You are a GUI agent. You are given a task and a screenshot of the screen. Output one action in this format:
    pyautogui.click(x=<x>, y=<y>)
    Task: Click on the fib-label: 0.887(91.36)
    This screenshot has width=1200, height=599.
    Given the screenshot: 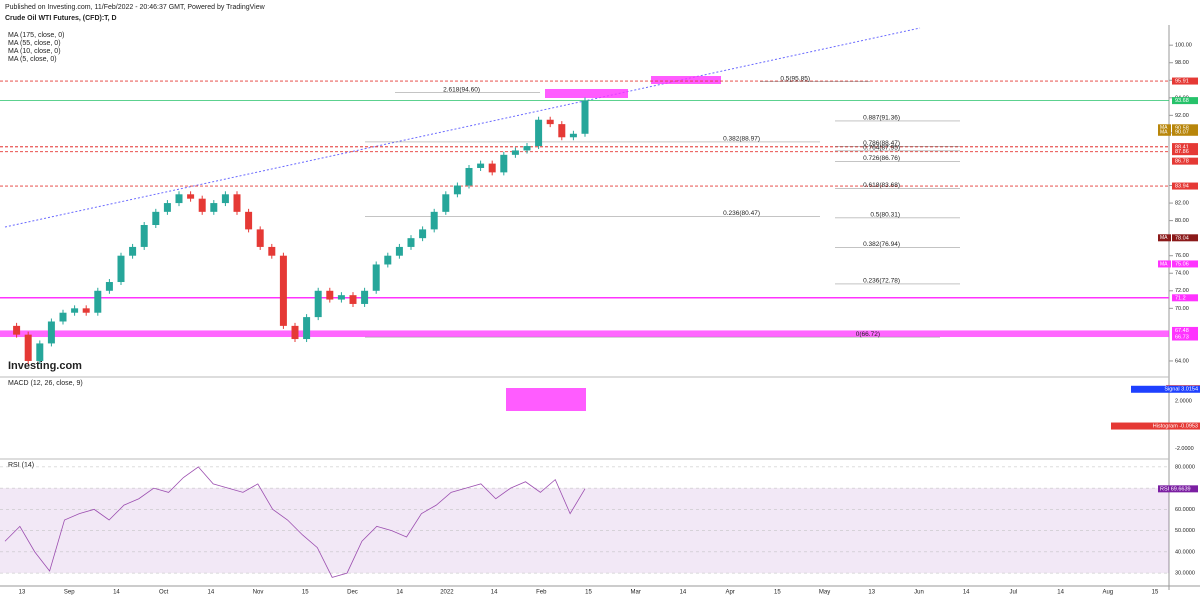 What is the action you would take?
    pyautogui.click(x=881, y=118)
    